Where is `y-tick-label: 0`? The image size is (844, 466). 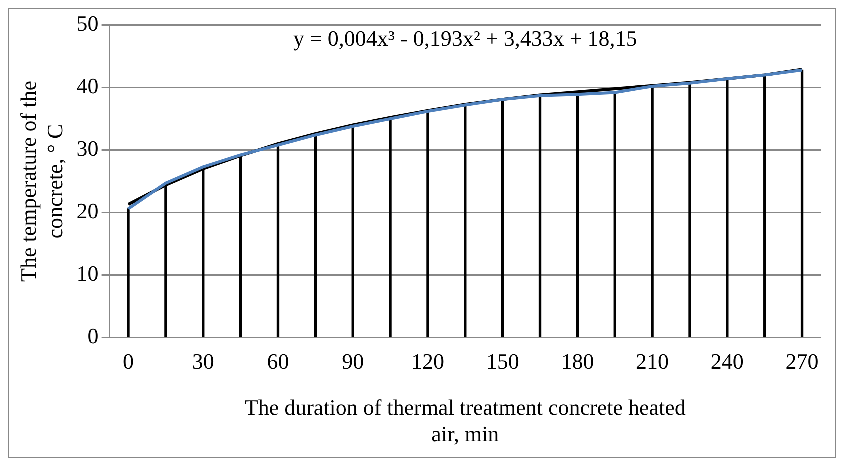
y-tick-label: 0 is located at coordinates (93, 336).